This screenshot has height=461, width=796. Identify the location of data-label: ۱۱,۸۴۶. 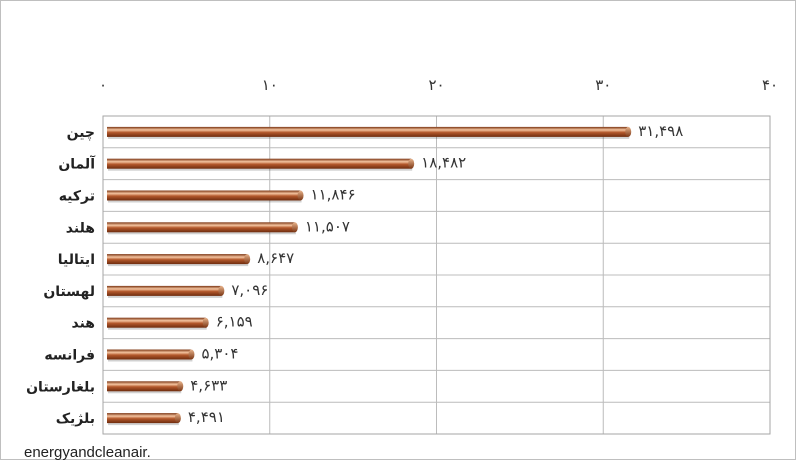
(333, 195).